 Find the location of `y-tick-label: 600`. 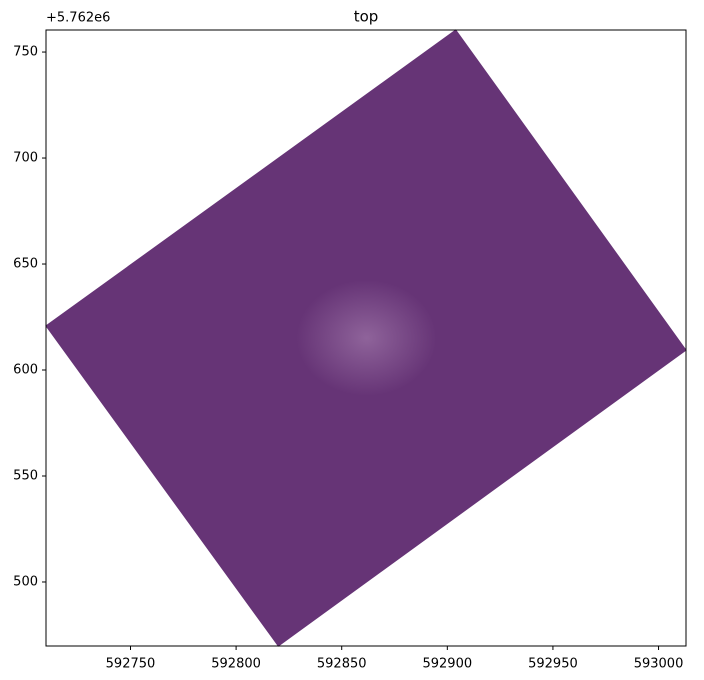

y-tick-label: 600 is located at coordinates (25, 370).